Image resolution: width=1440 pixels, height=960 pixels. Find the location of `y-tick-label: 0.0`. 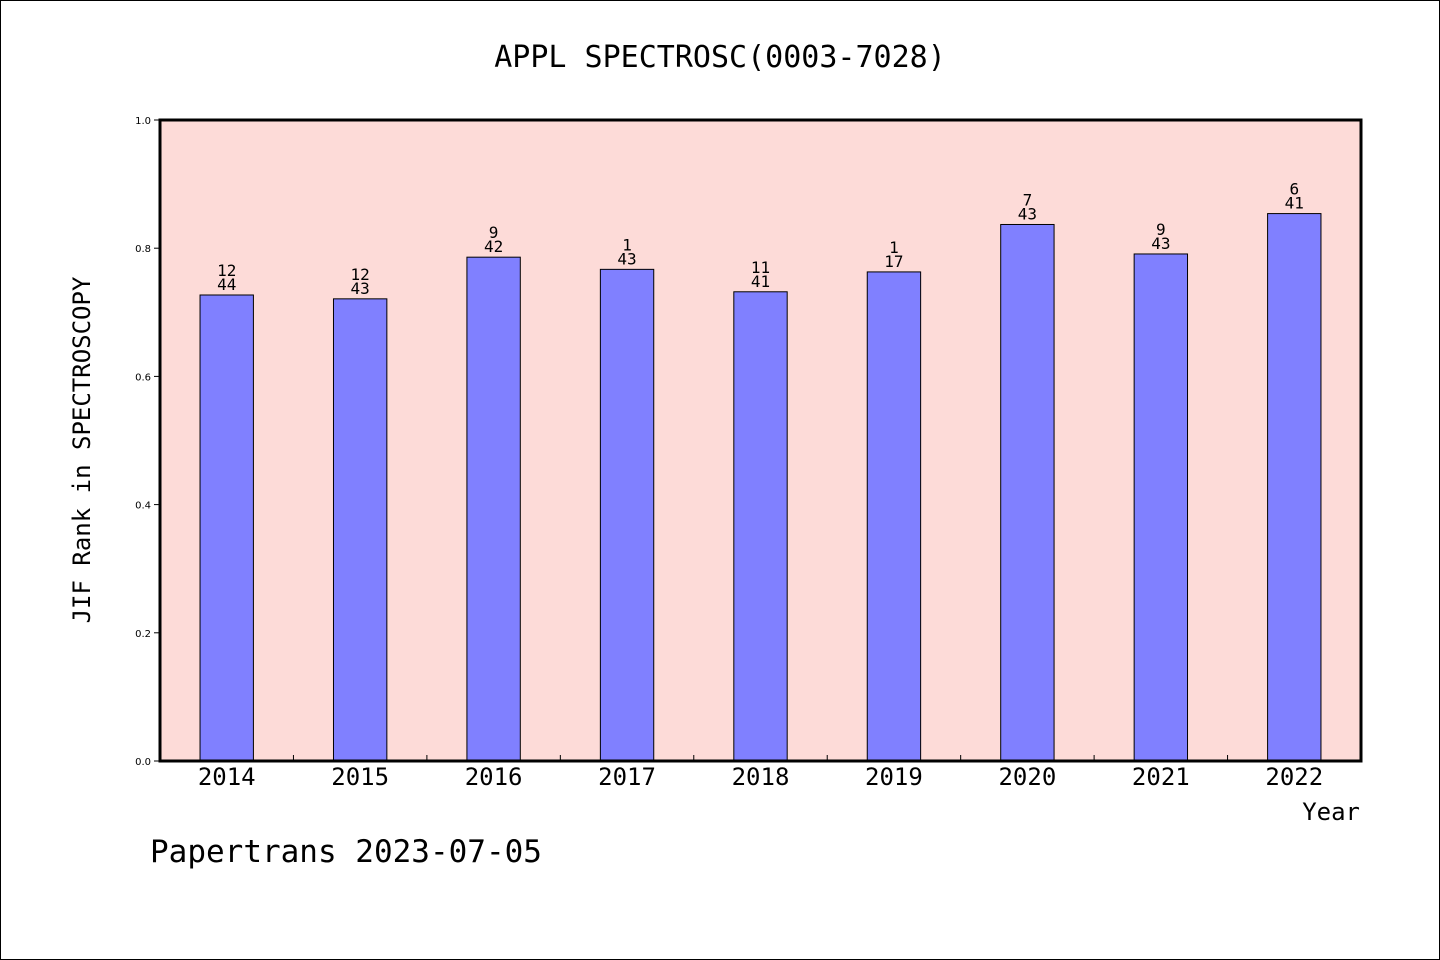

y-tick-label: 0.0 is located at coordinates (143, 762).